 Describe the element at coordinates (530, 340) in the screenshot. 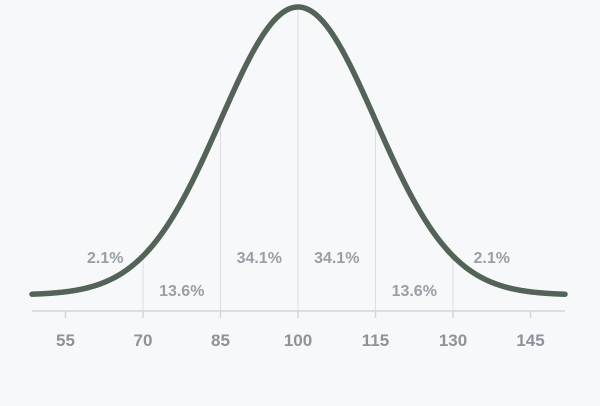

I see `tick-label-145: 145` at that location.